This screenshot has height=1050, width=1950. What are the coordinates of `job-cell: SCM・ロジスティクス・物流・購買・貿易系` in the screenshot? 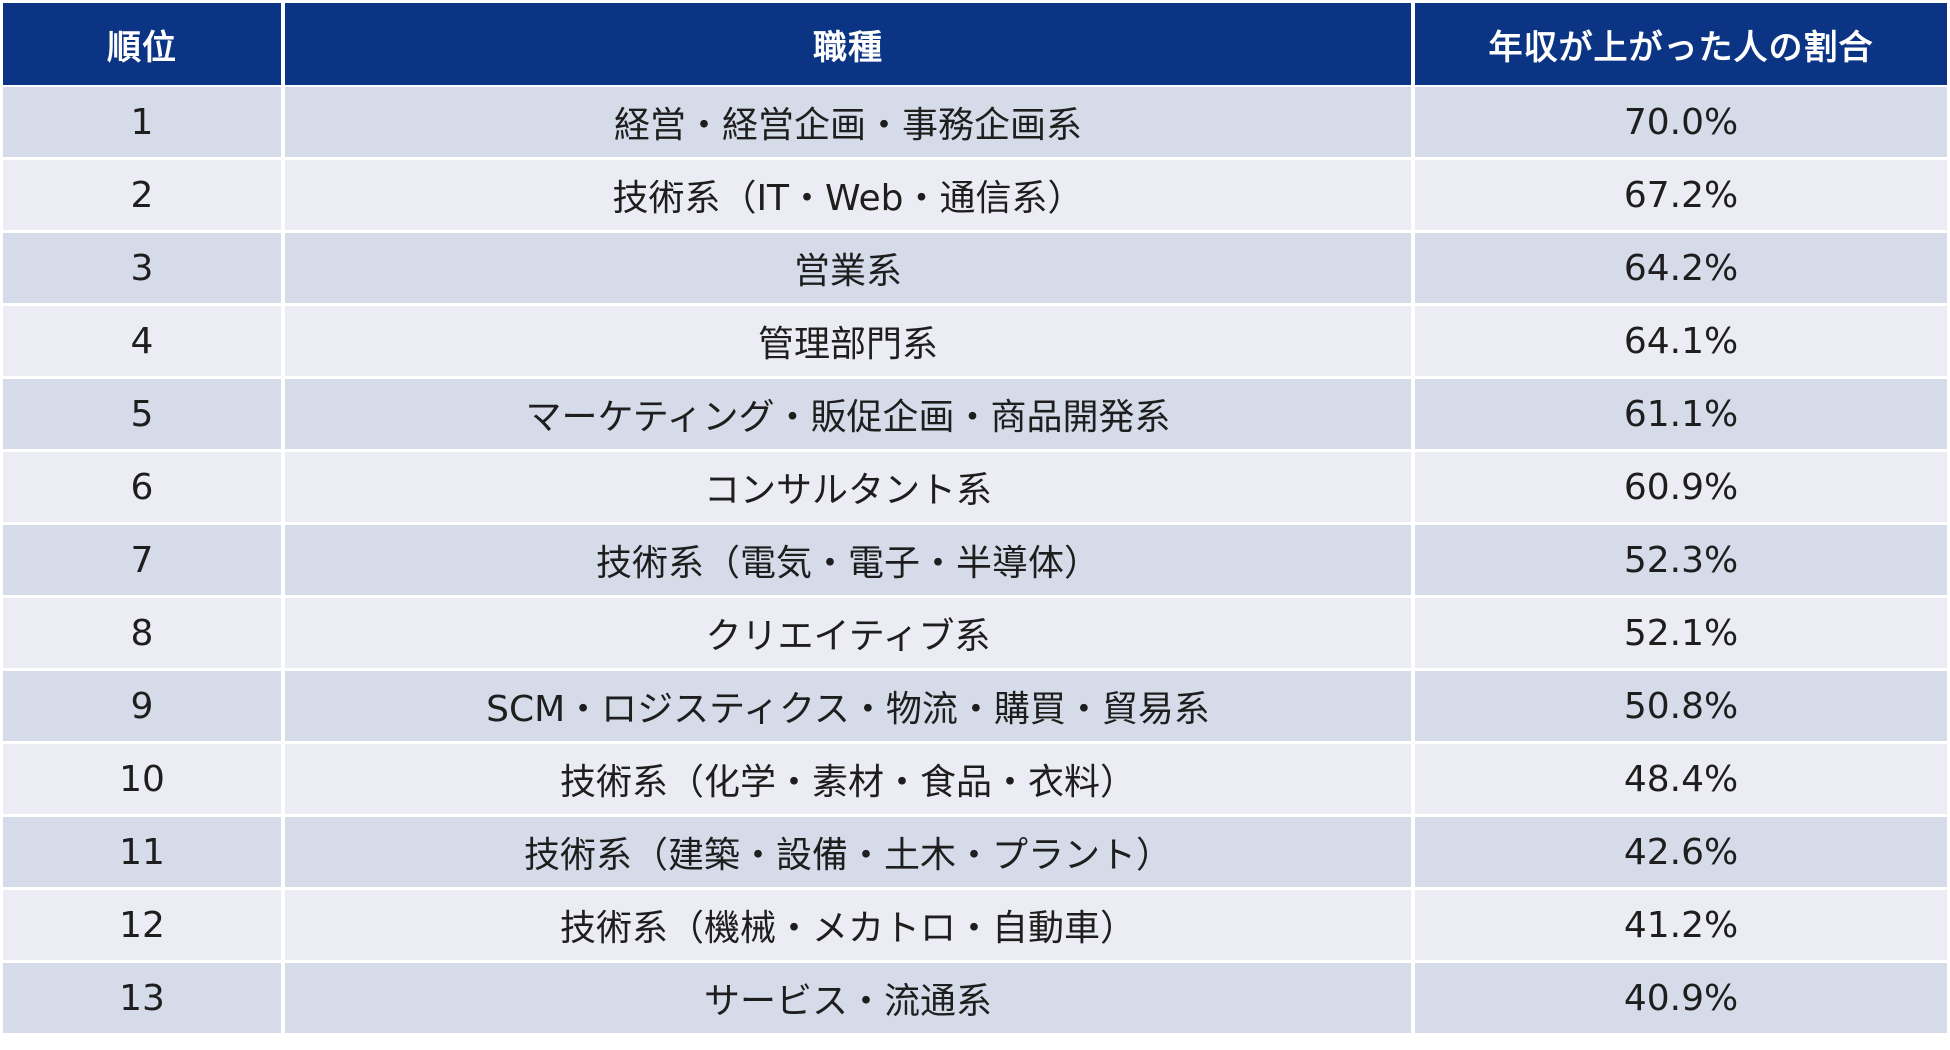 It's located at (850, 707).